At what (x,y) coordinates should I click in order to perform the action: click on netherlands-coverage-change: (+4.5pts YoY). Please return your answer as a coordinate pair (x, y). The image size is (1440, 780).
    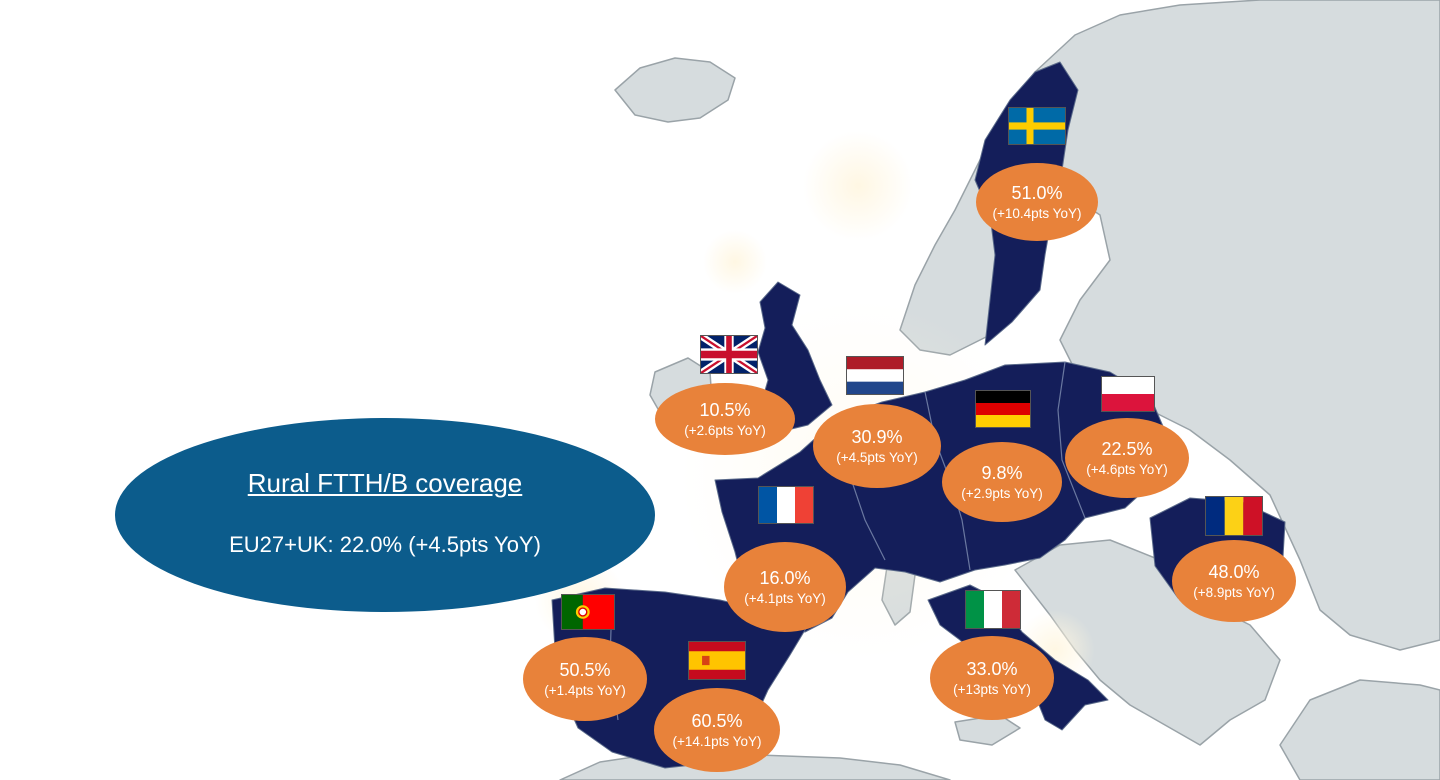
    Looking at the image, I should click on (877, 457).